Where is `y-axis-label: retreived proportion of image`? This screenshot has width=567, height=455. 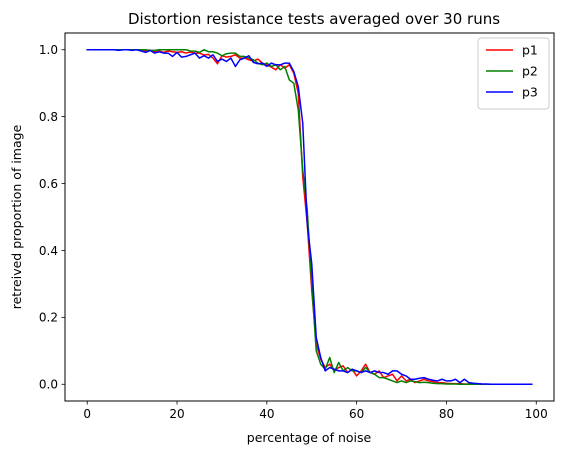 y-axis-label: retreived proportion of image is located at coordinates (16, 216).